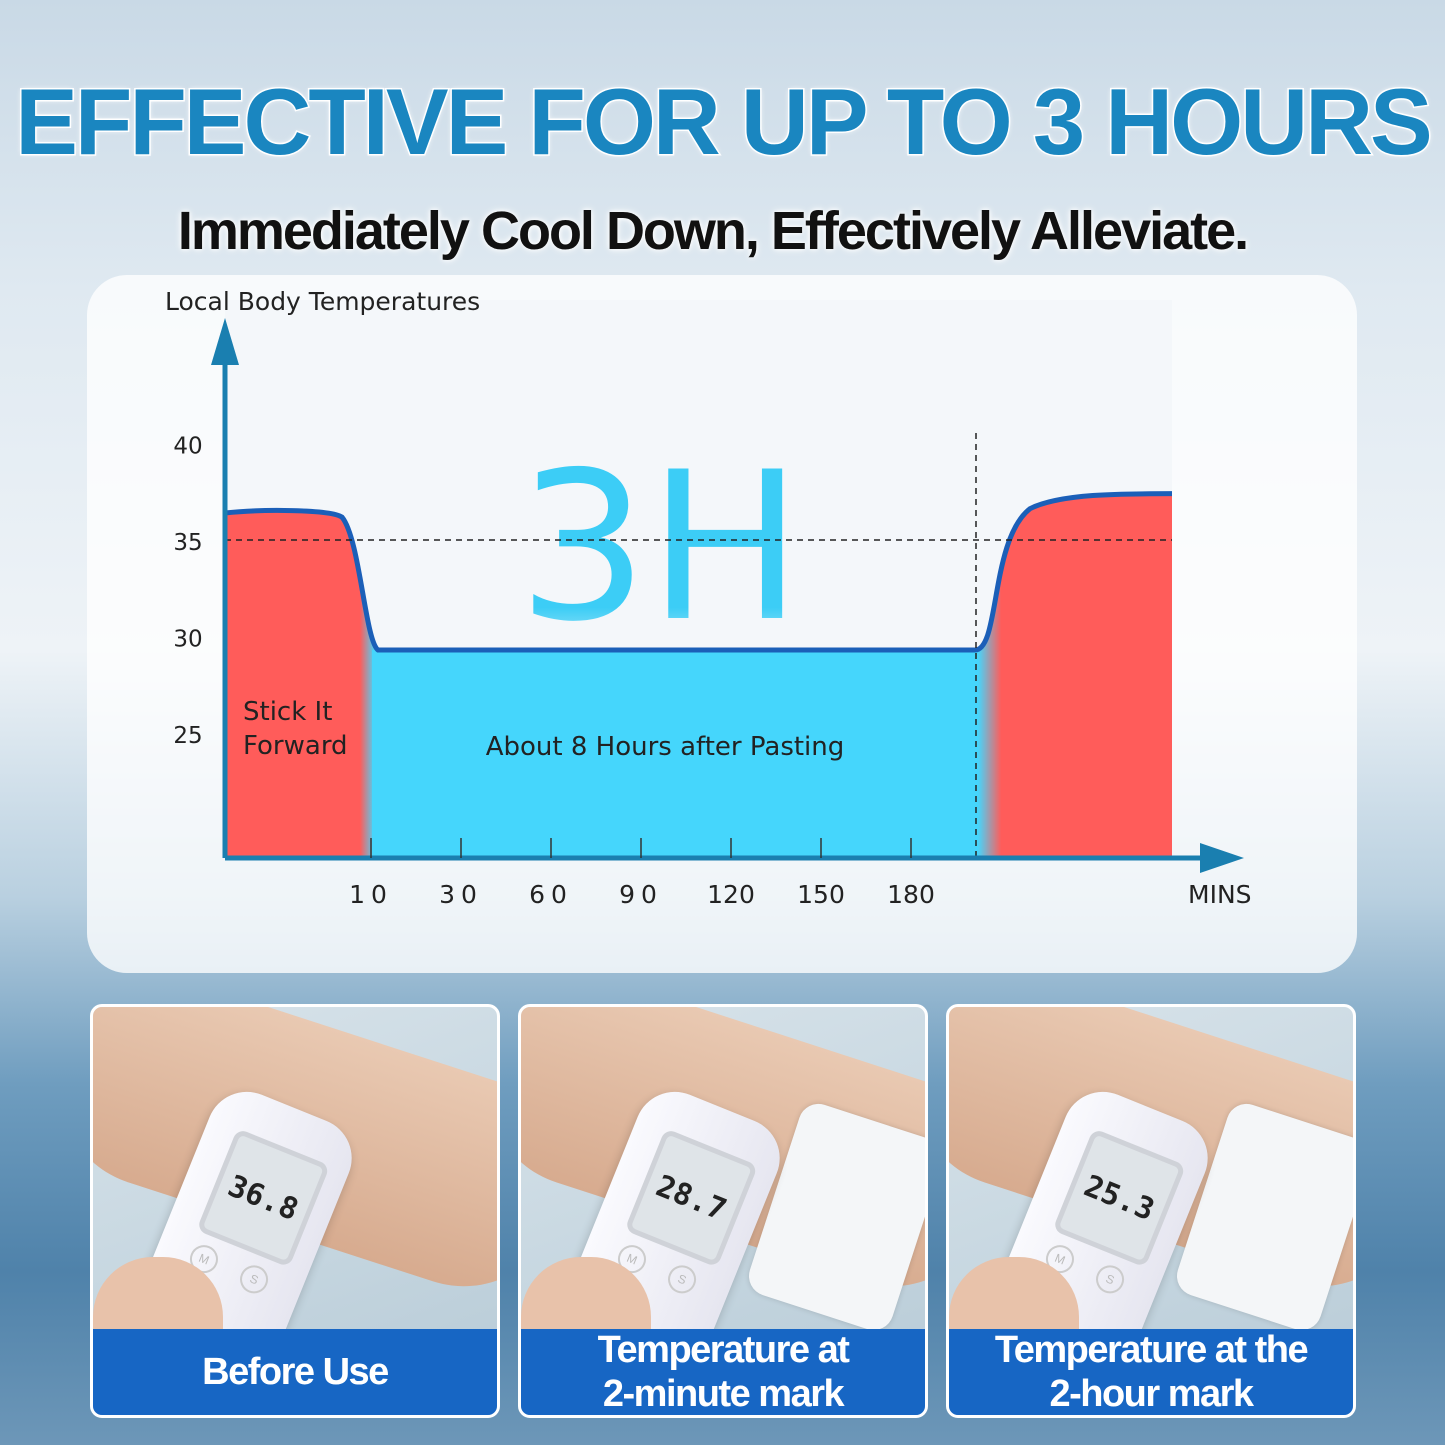 Image resolution: width=1445 pixels, height=1445 pixels. Describe the element at coordinates (1119, 1198) in the screenshot. I see `thermometer-reading: 25.3` at that location.